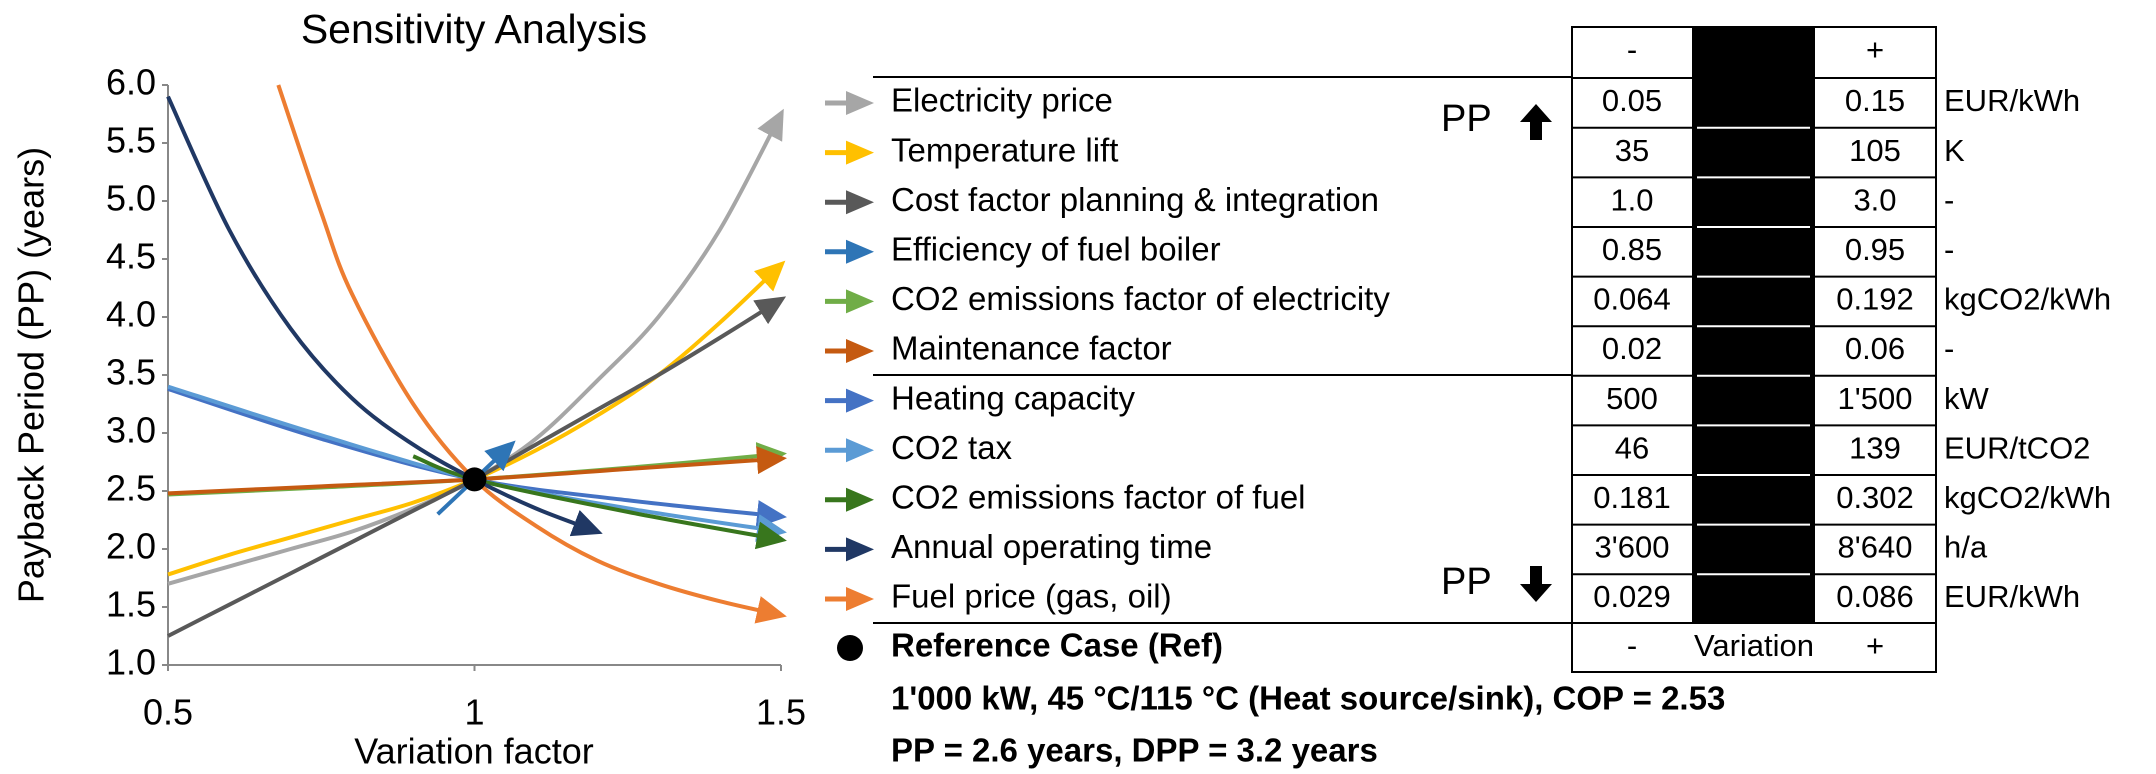 This screenshot has height=774, width=2156. I want to click on table-cell: 0.128, so click(1754, 299).